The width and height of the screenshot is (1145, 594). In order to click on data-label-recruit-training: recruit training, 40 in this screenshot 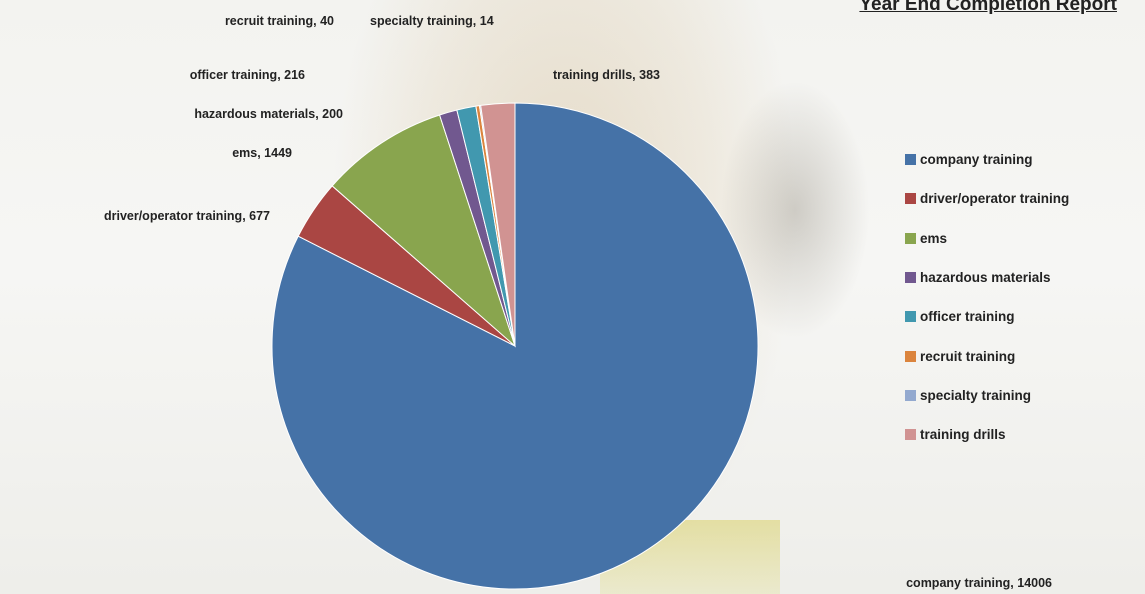, I will do `click(279, 21)`.